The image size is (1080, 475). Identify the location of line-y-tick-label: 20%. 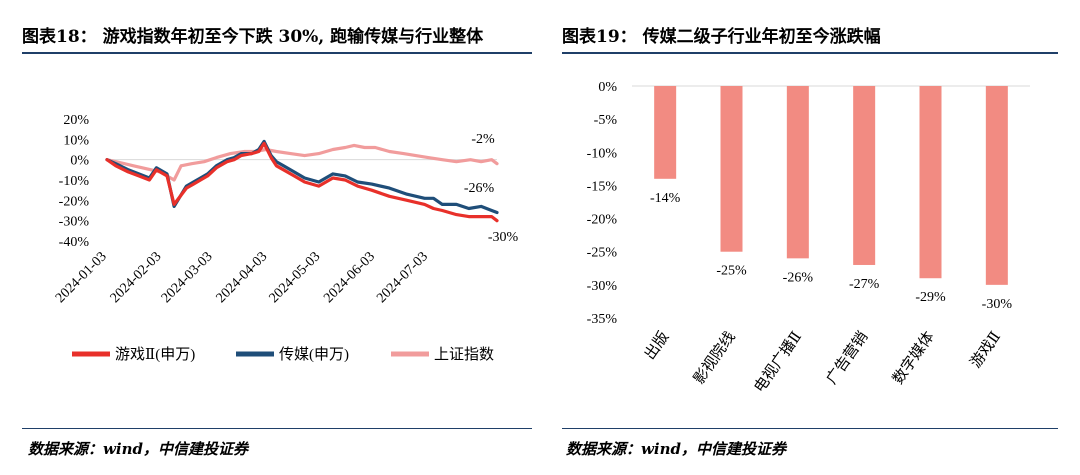
(76, 120).